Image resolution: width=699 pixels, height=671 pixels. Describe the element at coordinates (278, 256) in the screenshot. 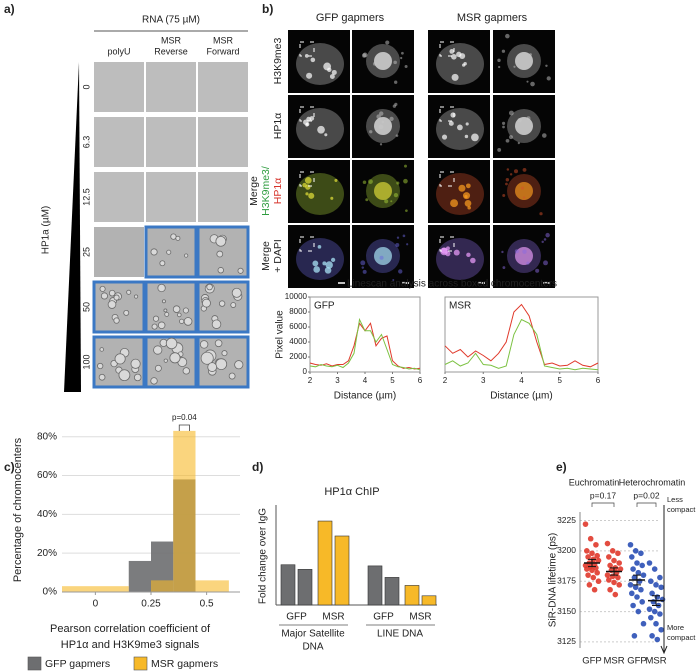

I see `row-label: + DAPI` at that location.